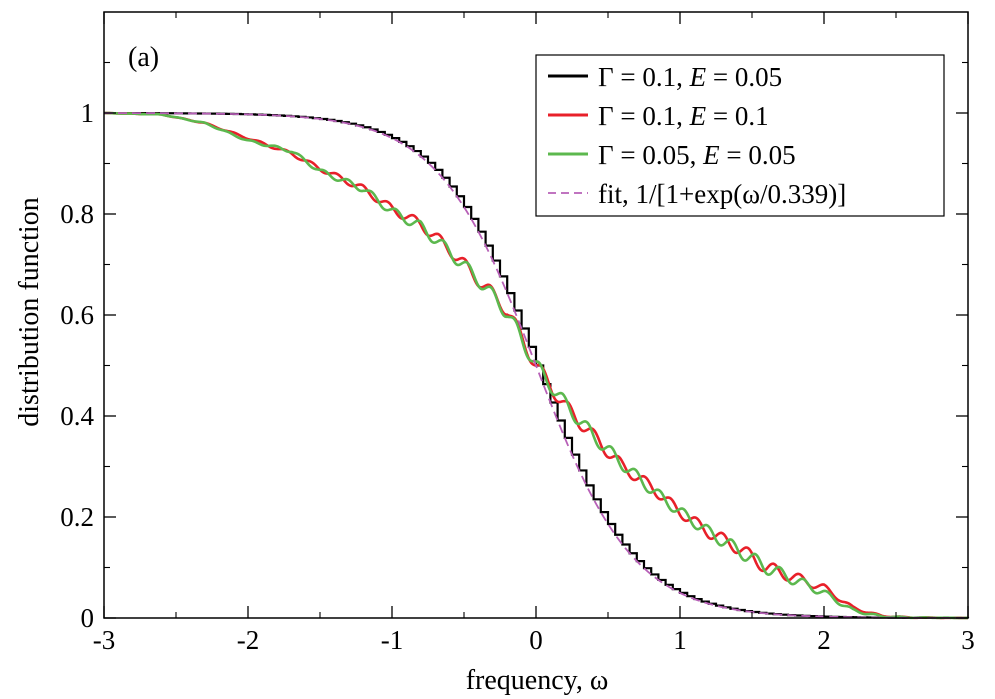 This screenshot has width=995, height=699. Describe the element at coordinates (968, 640) in the screenshot. I see `x-tick-label: 3` at that location.